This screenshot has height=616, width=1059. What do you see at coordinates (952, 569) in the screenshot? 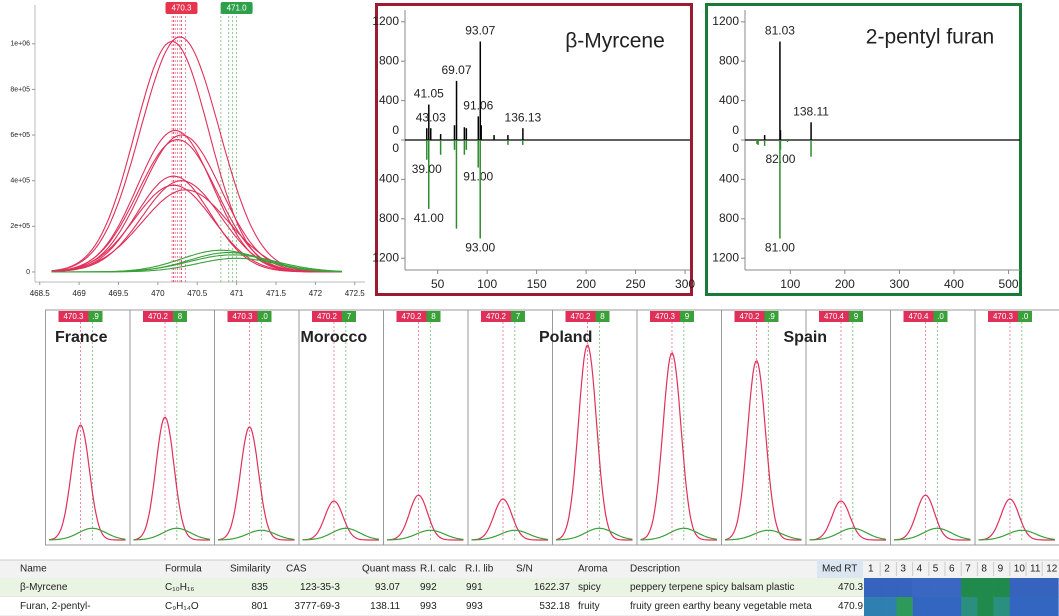
I see `heatmap-header: 6` at bounding box center [952, 569].